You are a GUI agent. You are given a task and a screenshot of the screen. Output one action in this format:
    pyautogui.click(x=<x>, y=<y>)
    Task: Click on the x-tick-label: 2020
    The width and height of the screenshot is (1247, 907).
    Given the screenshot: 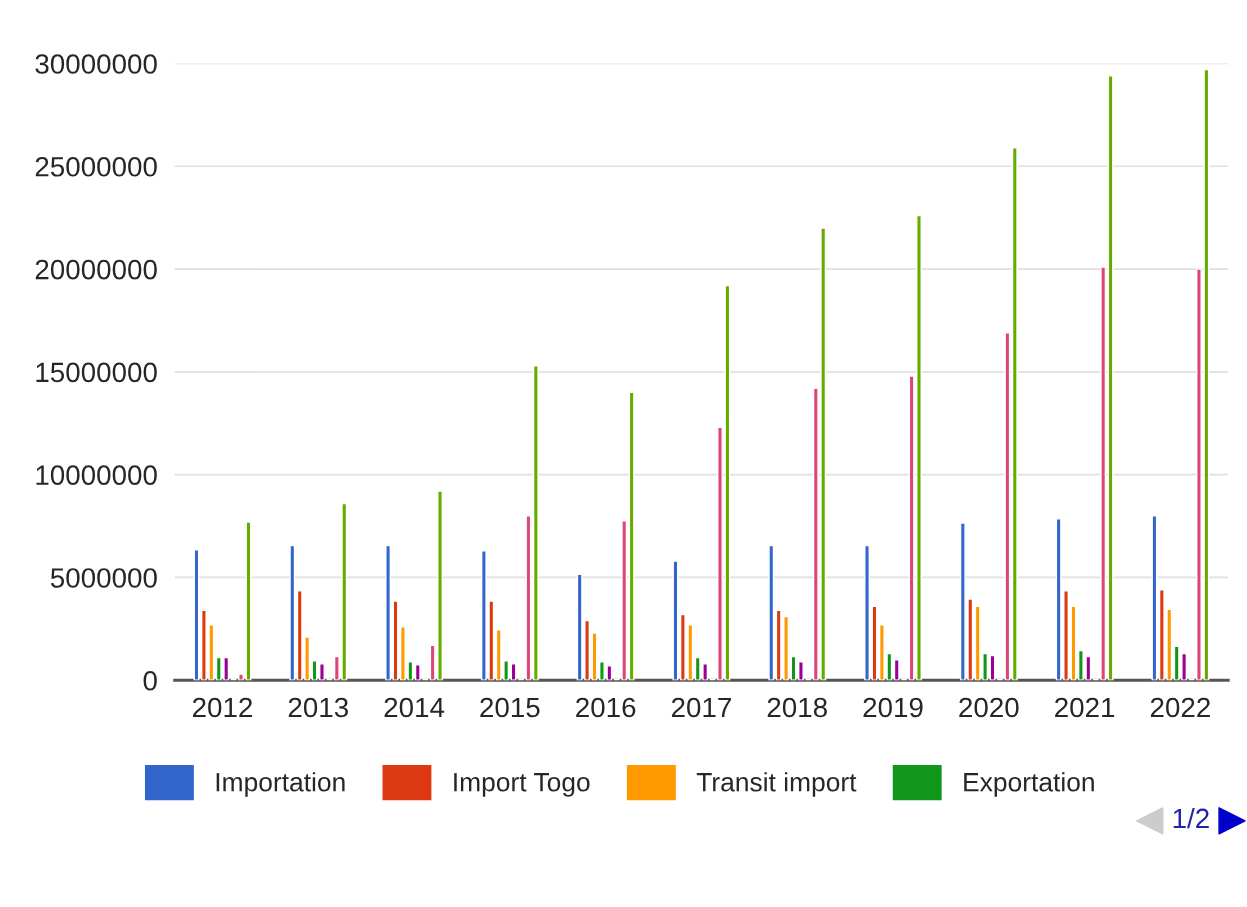 What is the action you would take?
    pyautogui.click(x=989, y=707)
    